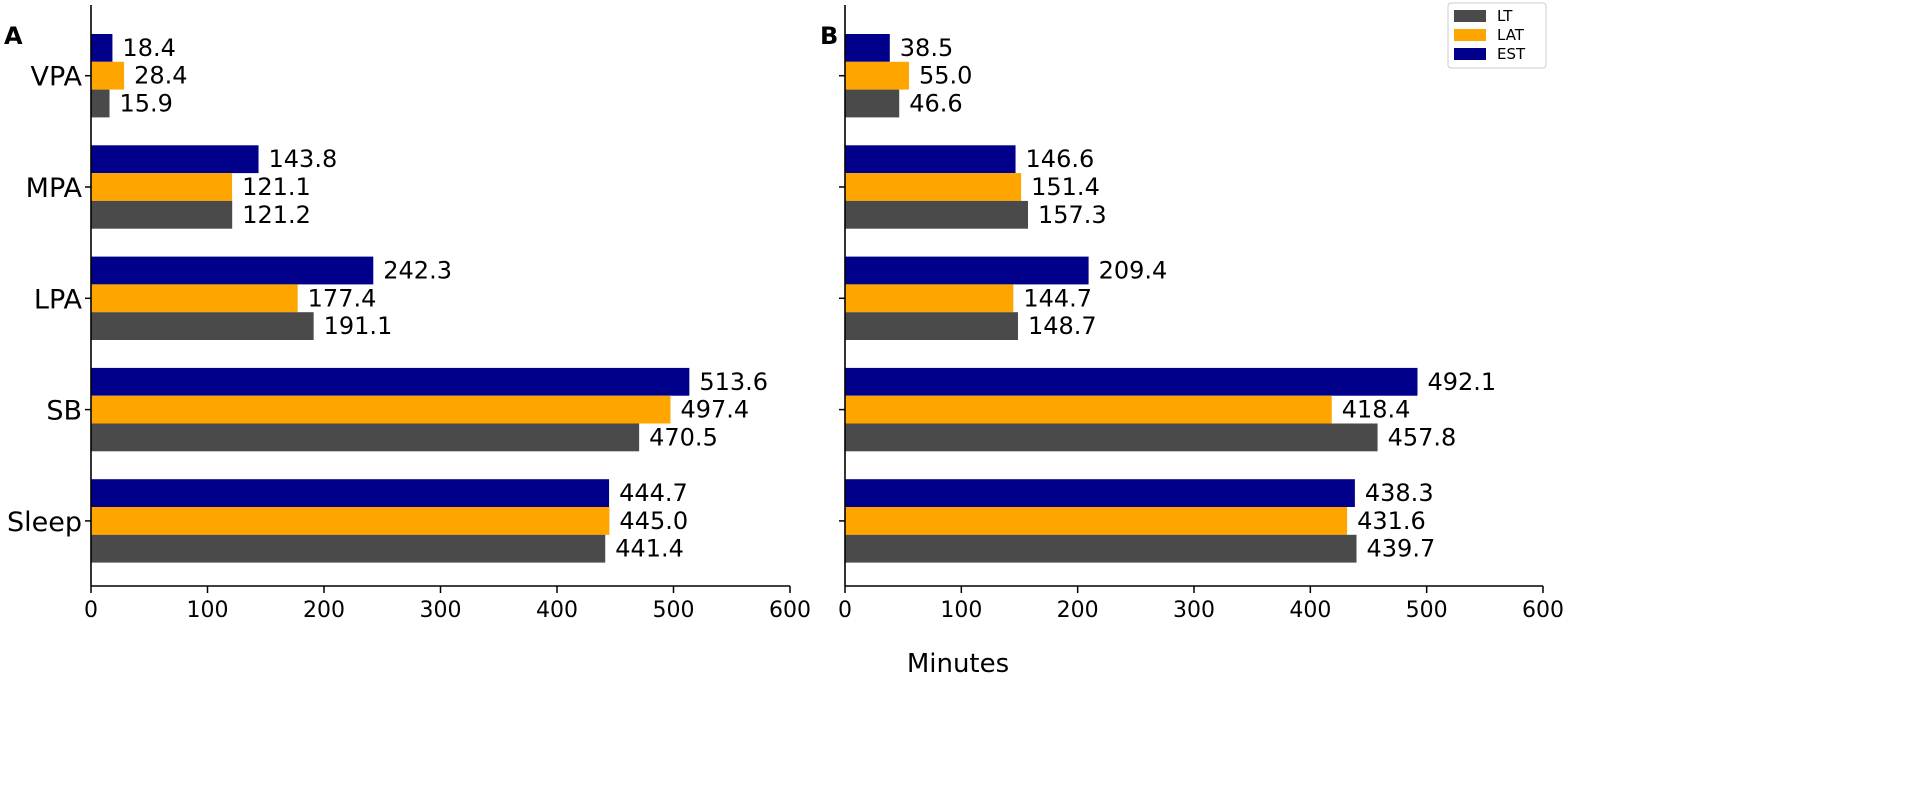 The height and width of the screenshot is (795, 1907). I want to click on x-axis-label: Minutes, so click(958, 664).